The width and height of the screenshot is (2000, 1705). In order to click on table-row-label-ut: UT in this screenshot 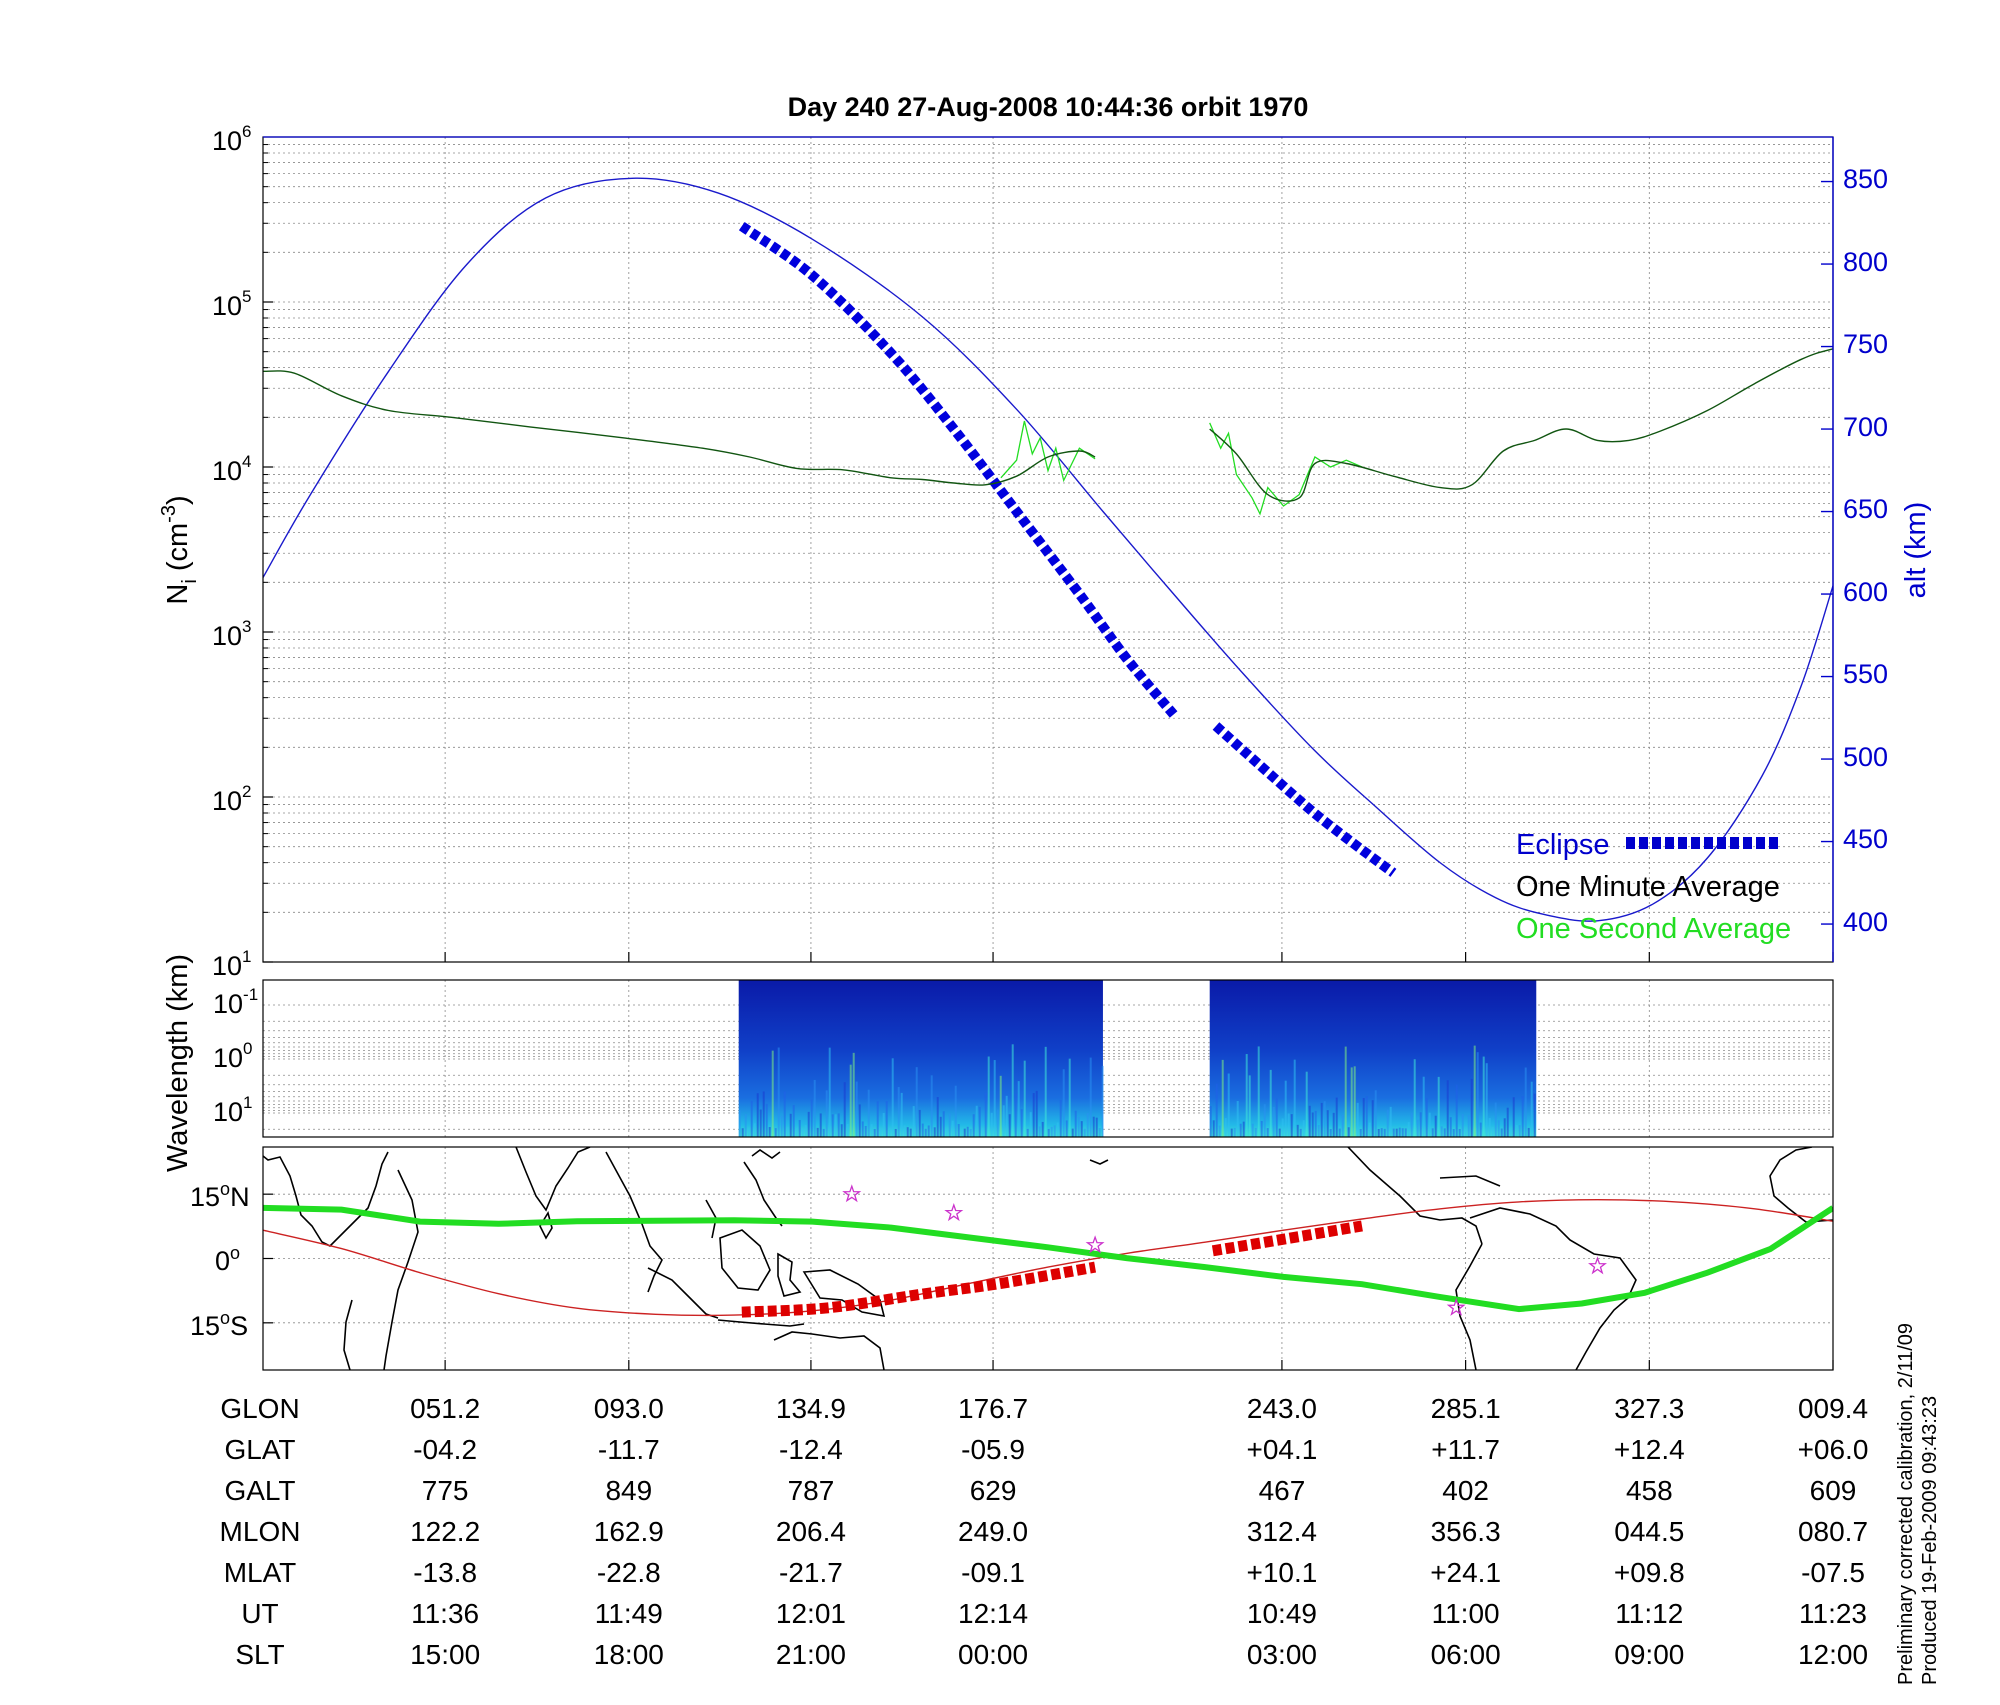, I will do `click(259, 1613)`.